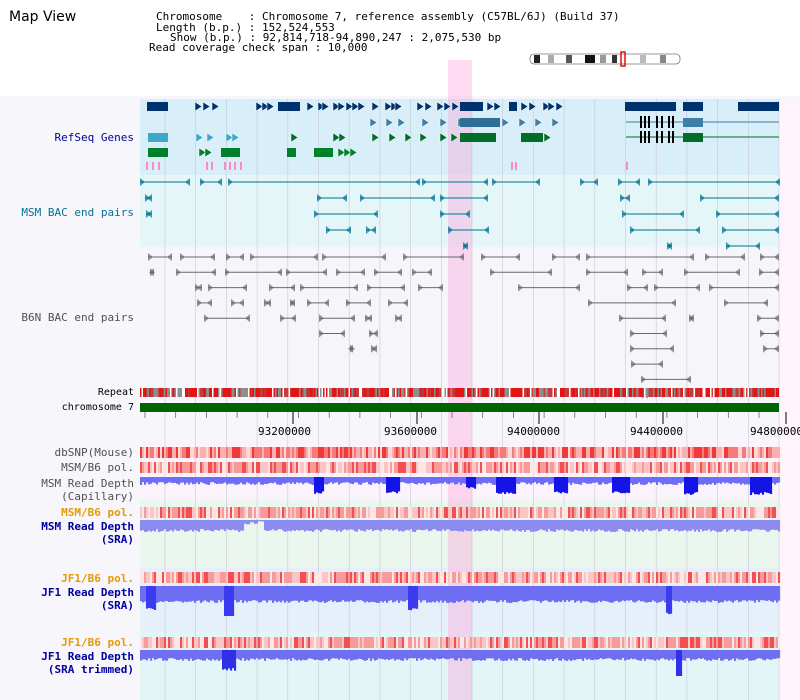 This screenshot has width=800, height=700. I want to click on gene-arrow, so click(428, 106).